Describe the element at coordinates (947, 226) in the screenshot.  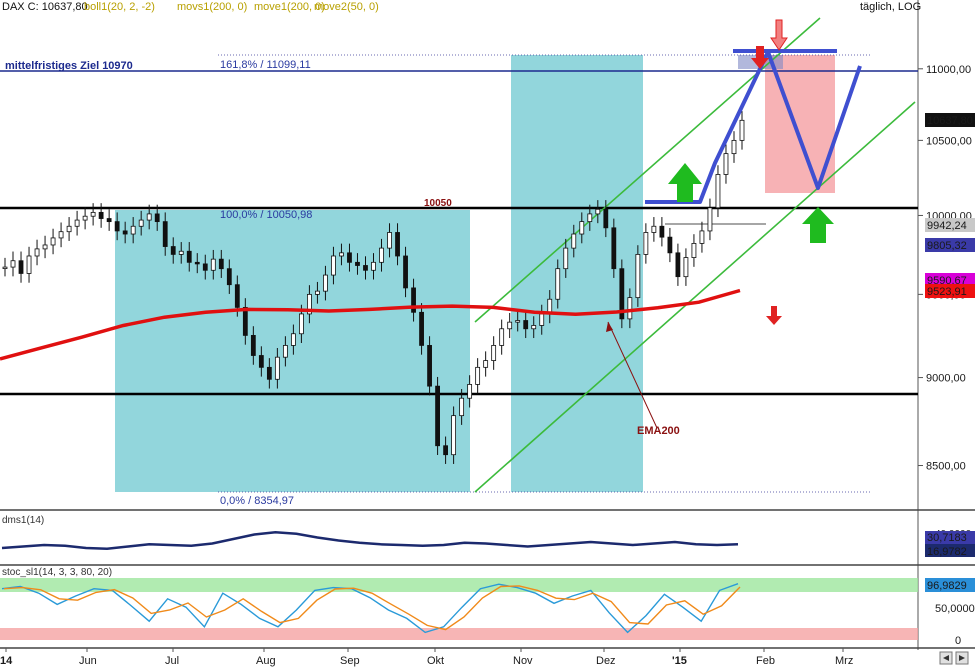
I see `gray-level-text: 9942,24` at that location.